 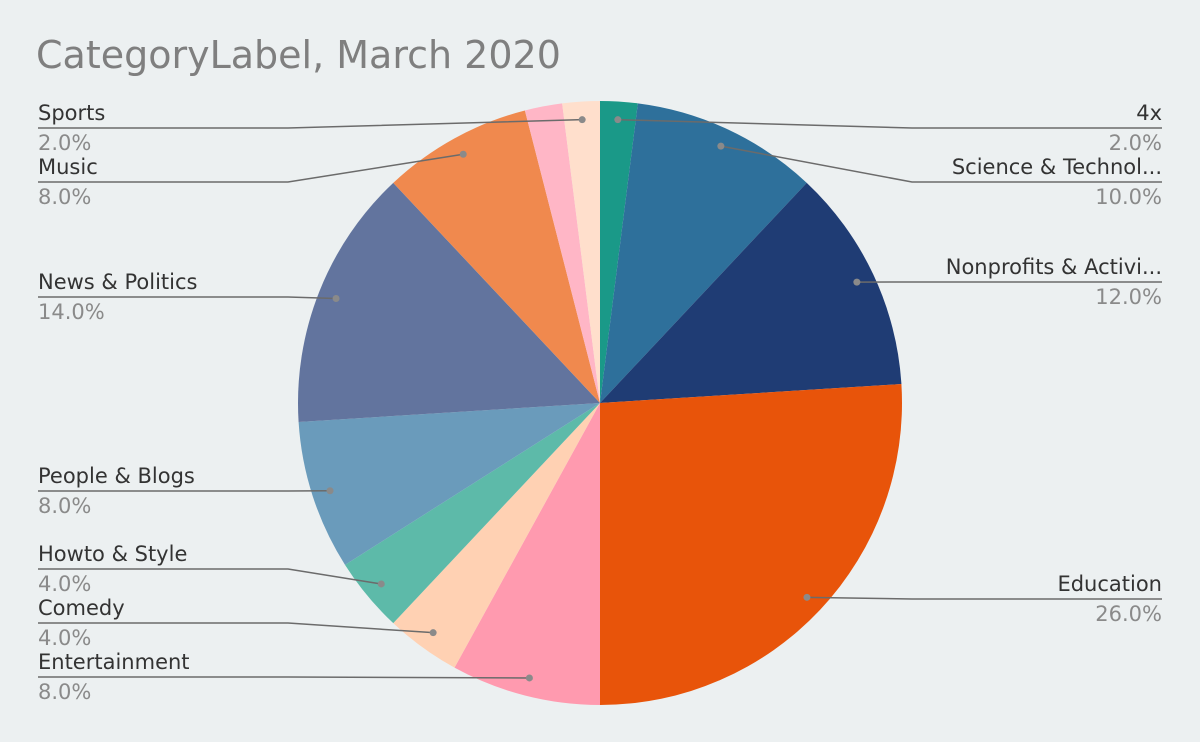 What do you see at coordinates (71, 113) in the screenshot?
I see `slice-label: Sports` at bounding box center [71, 113].